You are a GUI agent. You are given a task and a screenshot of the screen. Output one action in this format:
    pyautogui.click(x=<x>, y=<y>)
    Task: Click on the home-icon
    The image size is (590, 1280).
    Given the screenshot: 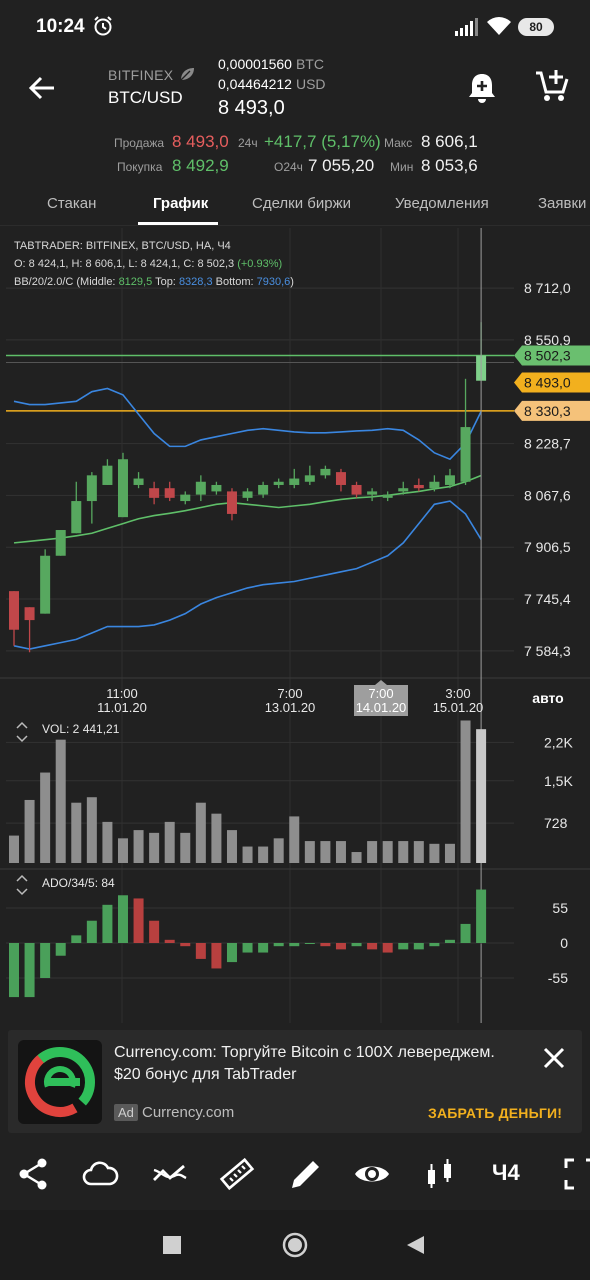 What is the action you would take?
    pyautogui.click(x=295, y=1245)
    